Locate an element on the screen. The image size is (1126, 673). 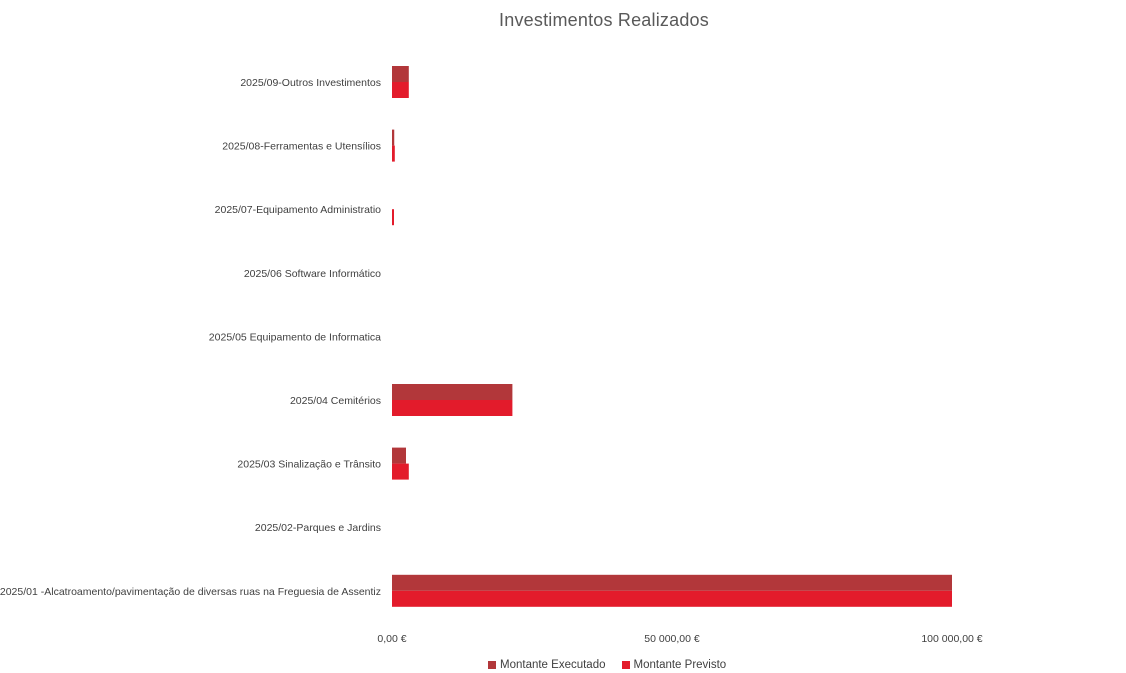
category-label: 2025/07-Equipamento Administratio is located at coordinates (298, 210).